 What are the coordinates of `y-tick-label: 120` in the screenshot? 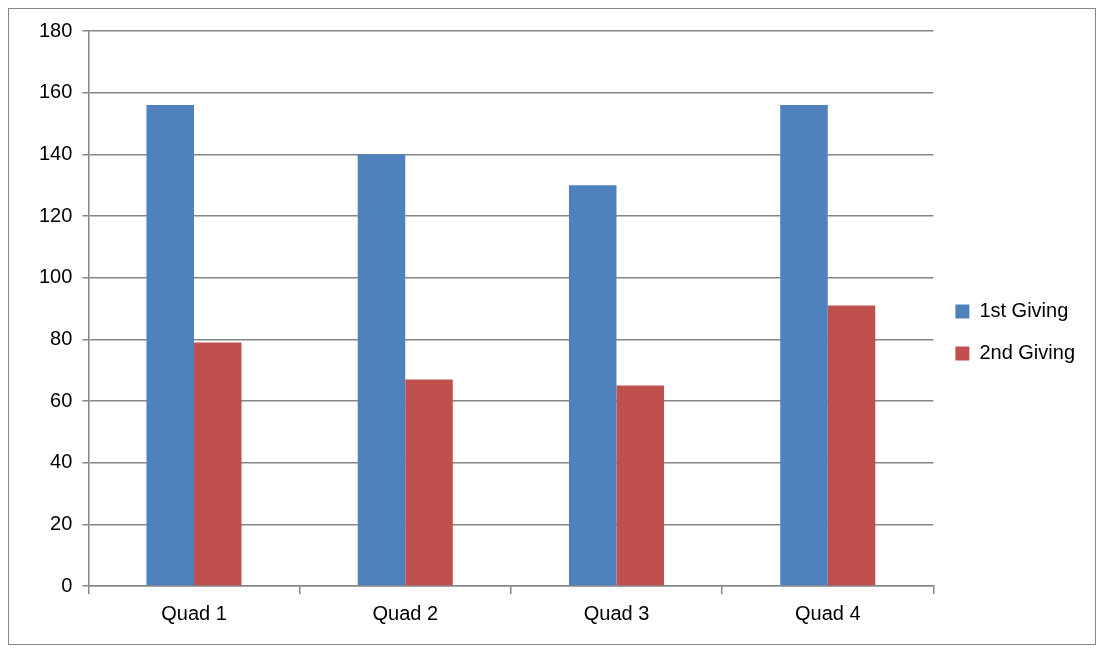 It's located at (55, 214).